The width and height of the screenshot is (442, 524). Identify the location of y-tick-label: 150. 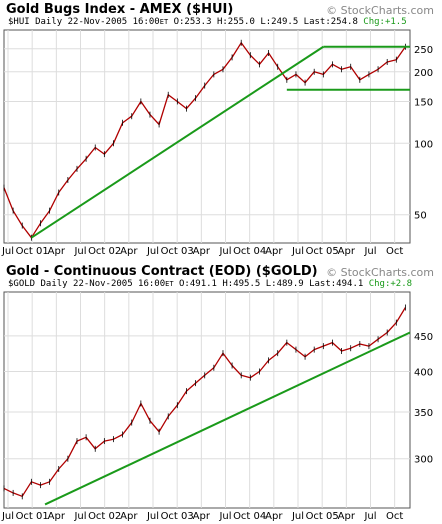
(423, 102).